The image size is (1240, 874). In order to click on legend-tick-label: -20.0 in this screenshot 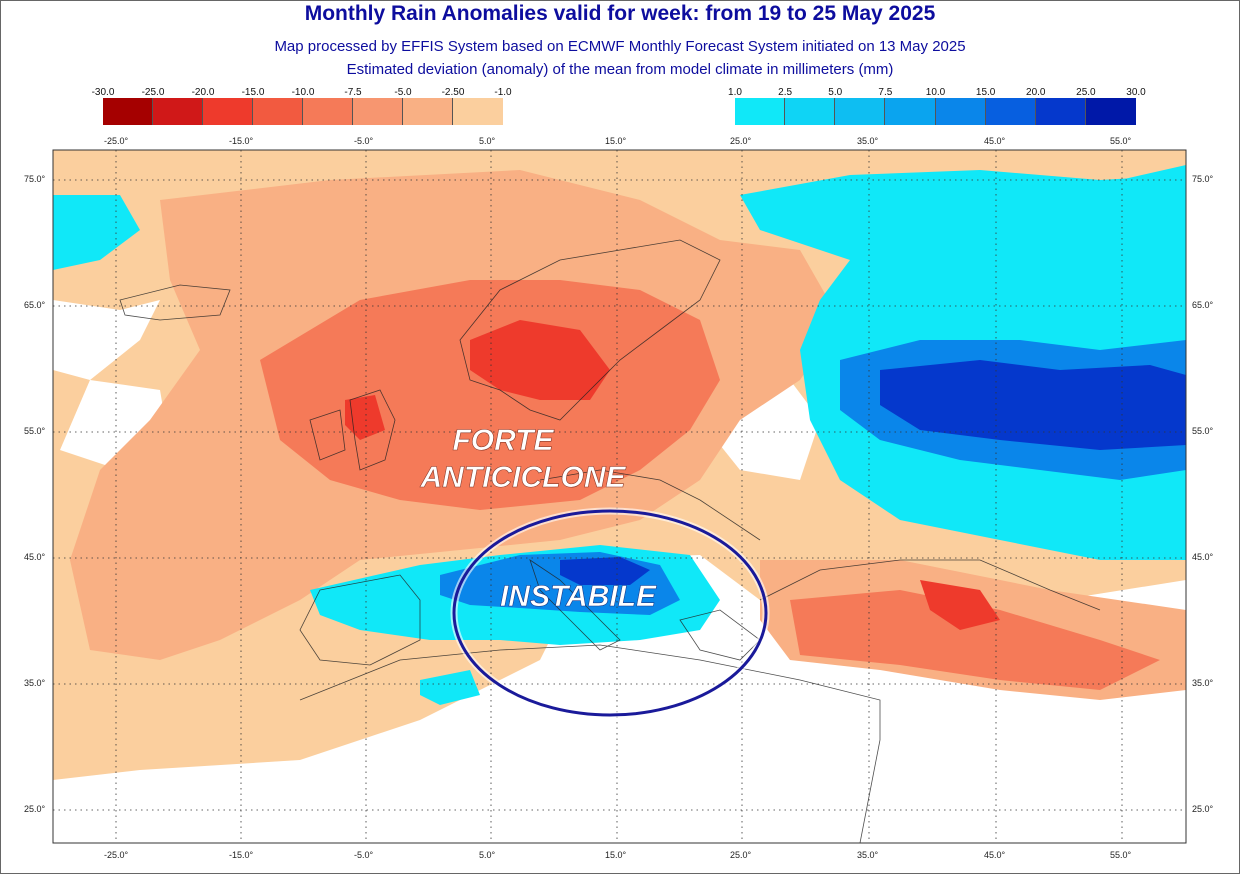, I will do `click(203, 92)`.